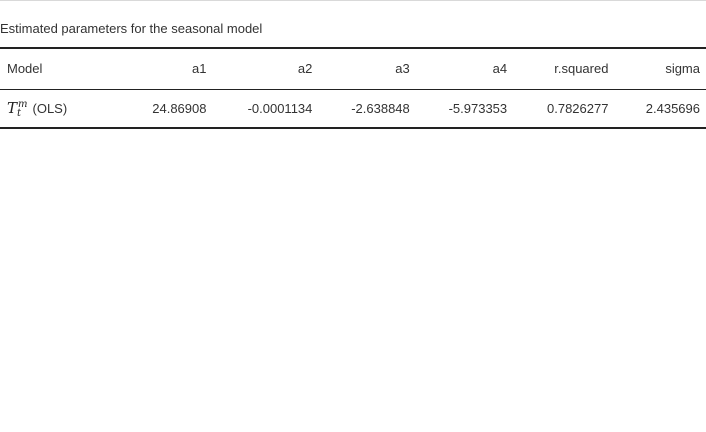 Image resolution: width=706 pixels, height=432 pixels. I want to click on table-header: Model a1 a2 a3 a4 r.squared sigma, so click(353, 68).